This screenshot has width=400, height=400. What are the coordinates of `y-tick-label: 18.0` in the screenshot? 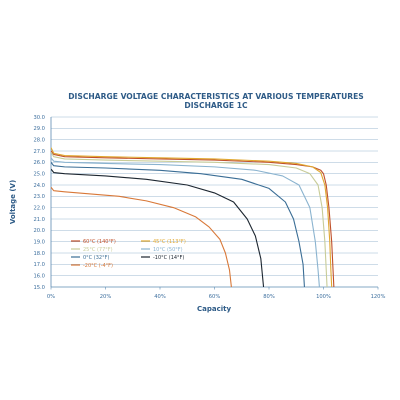 It's located at (39, 254).